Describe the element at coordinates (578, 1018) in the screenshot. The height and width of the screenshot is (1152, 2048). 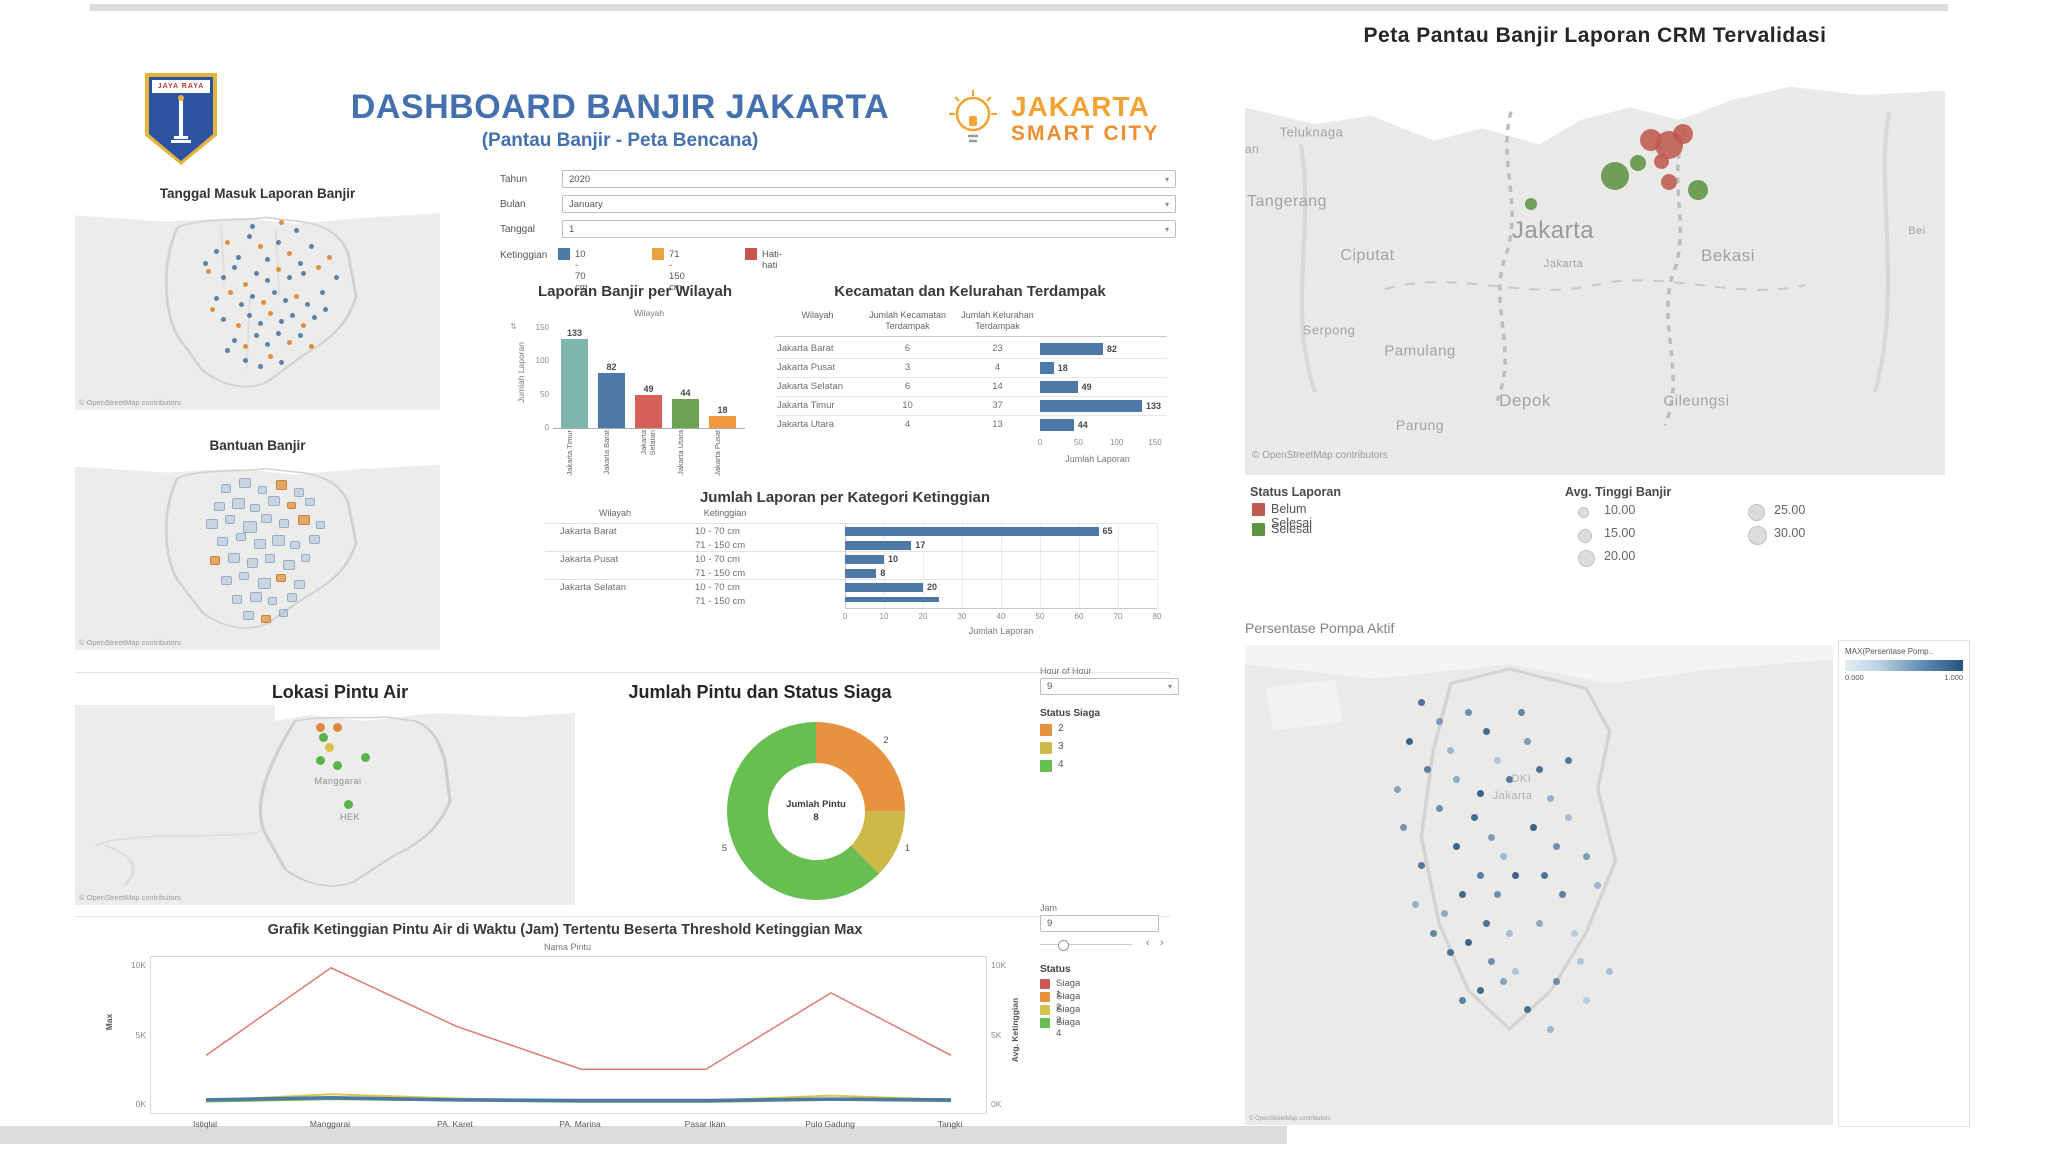
I see `line-series-max` at that location.